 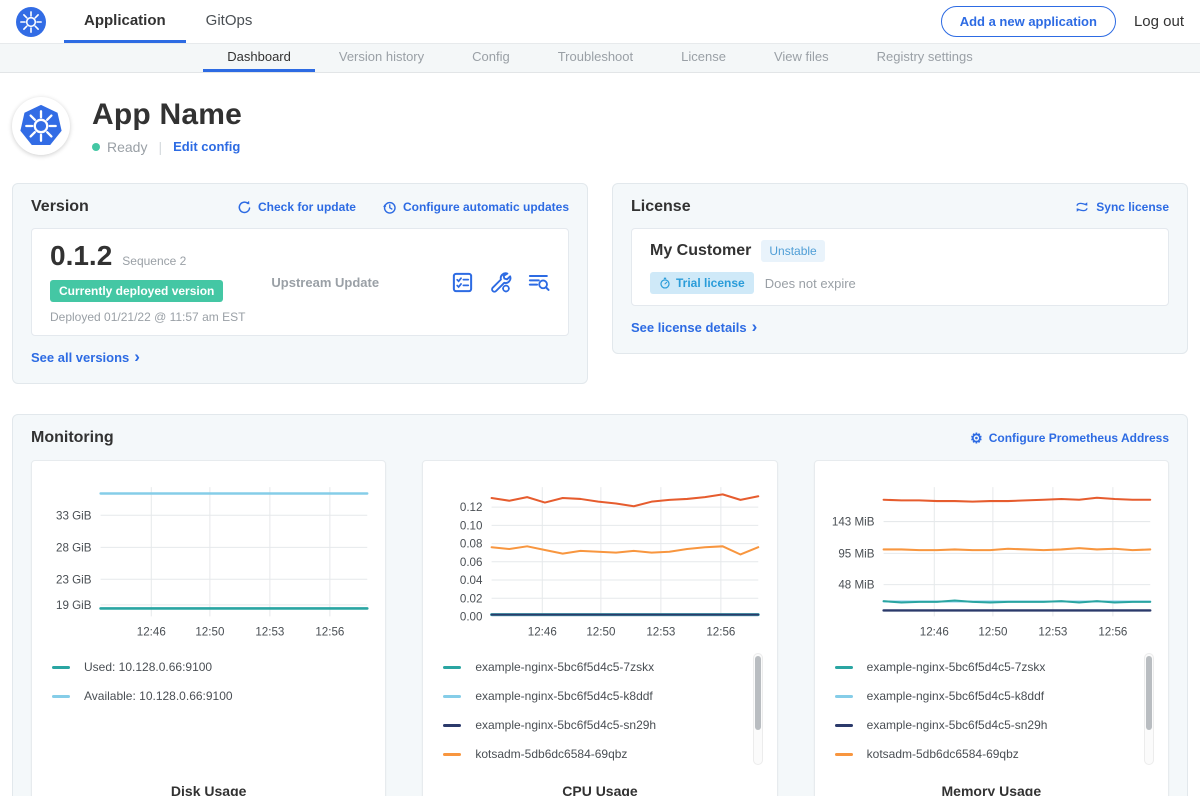 I want to click on status-dot-icon, so click(x=96, y=146).